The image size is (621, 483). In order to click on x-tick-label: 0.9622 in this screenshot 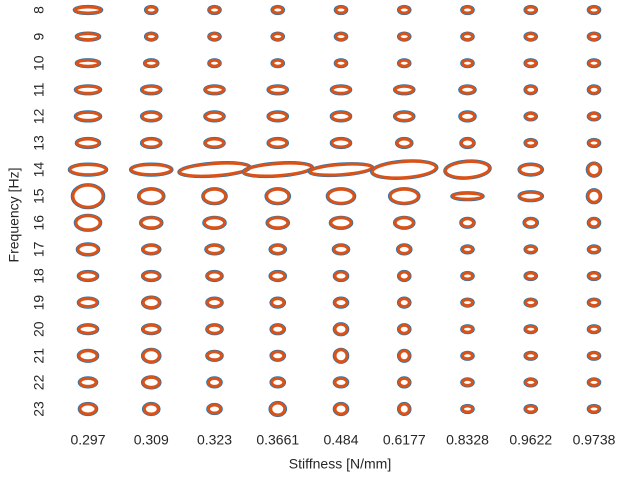, I will do `click(530, 440)`.